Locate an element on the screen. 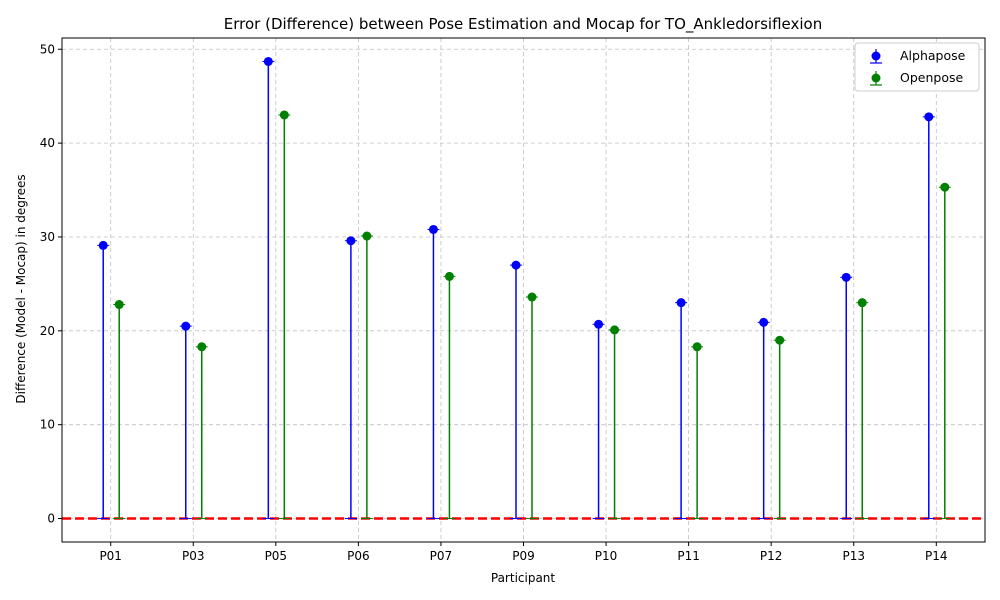  legend-box is located at coordinates (917, 67).